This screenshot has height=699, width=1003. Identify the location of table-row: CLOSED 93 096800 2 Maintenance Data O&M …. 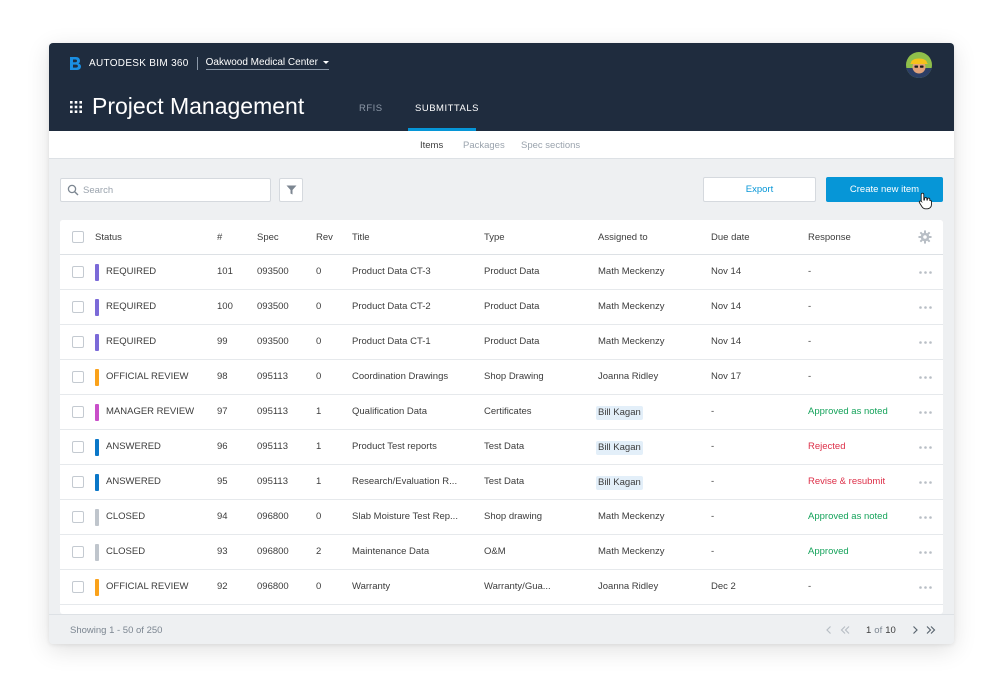
(501, 552).